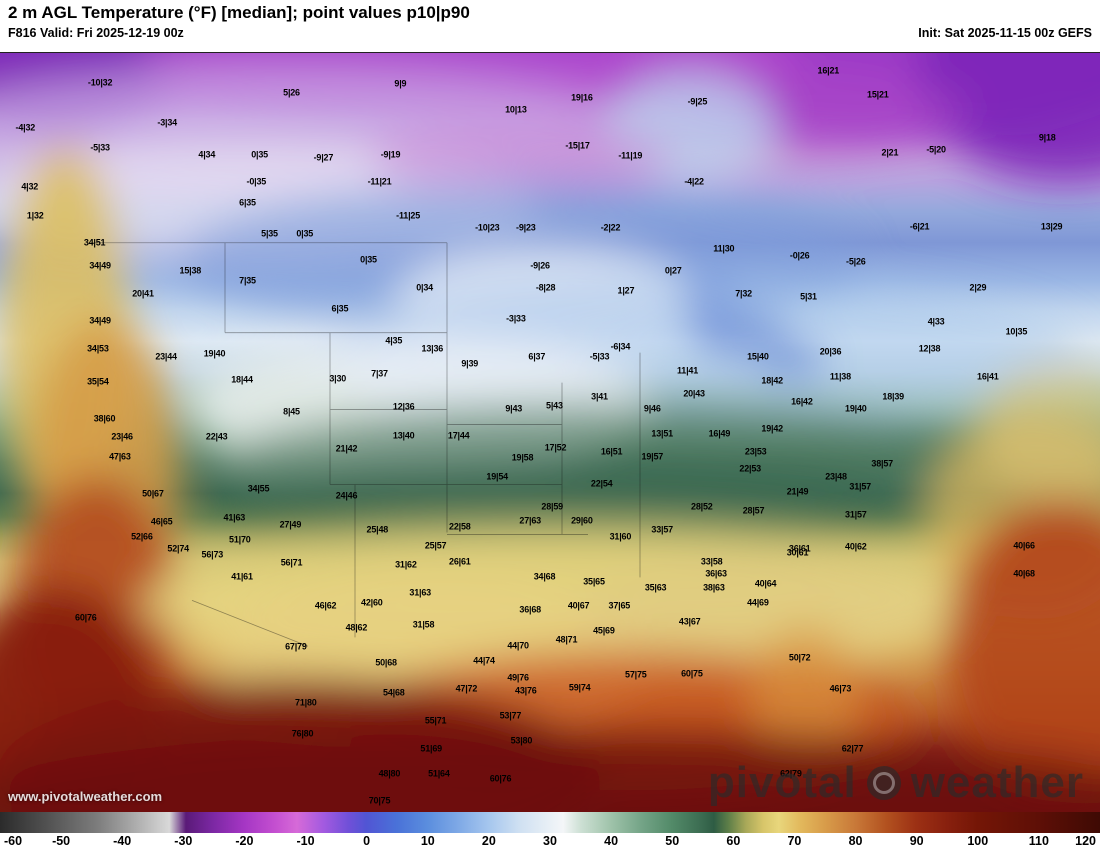  What do you see at coordinates (626, 290) in the screenshot?
I see `point-value-label: 1|27` at bounding box center [626, 290].